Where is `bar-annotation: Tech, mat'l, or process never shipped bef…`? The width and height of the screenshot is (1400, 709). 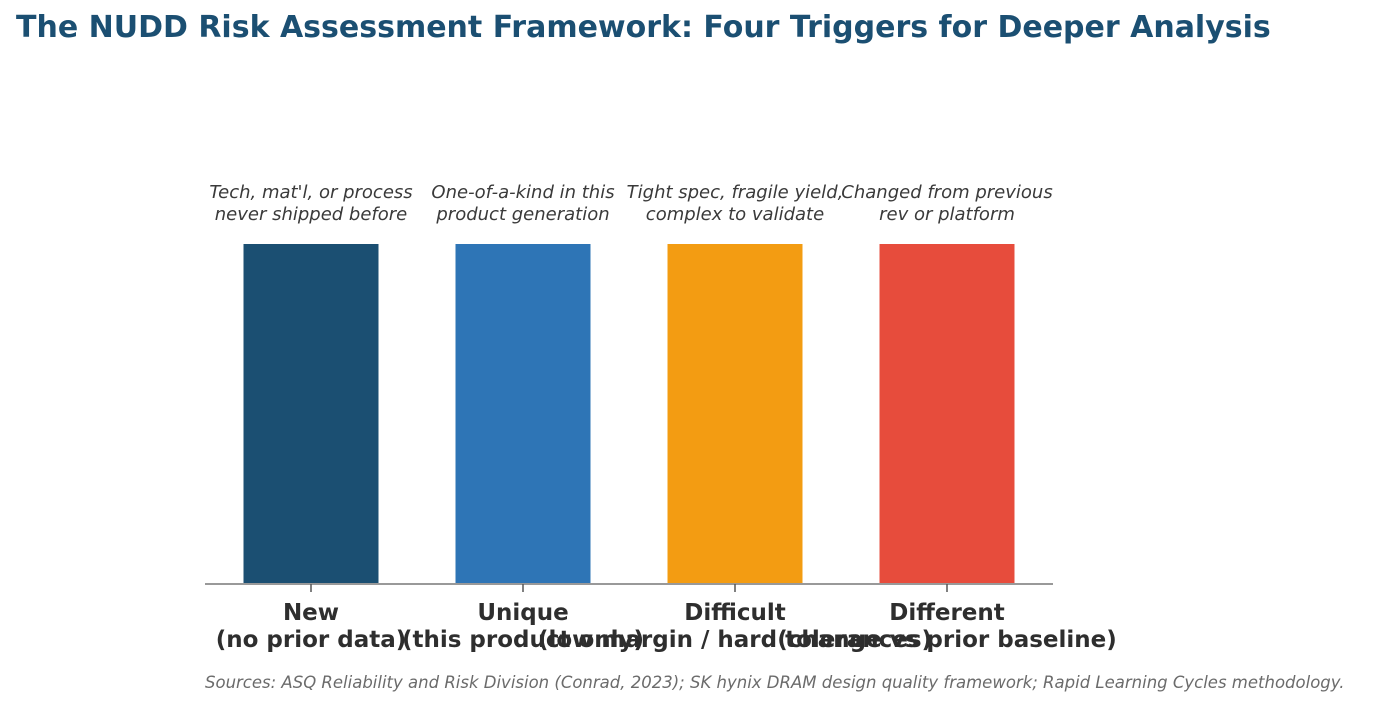
bar-annotation: Tech, mat'l, or process never shipped bef… is located at coordinates (310, 203).